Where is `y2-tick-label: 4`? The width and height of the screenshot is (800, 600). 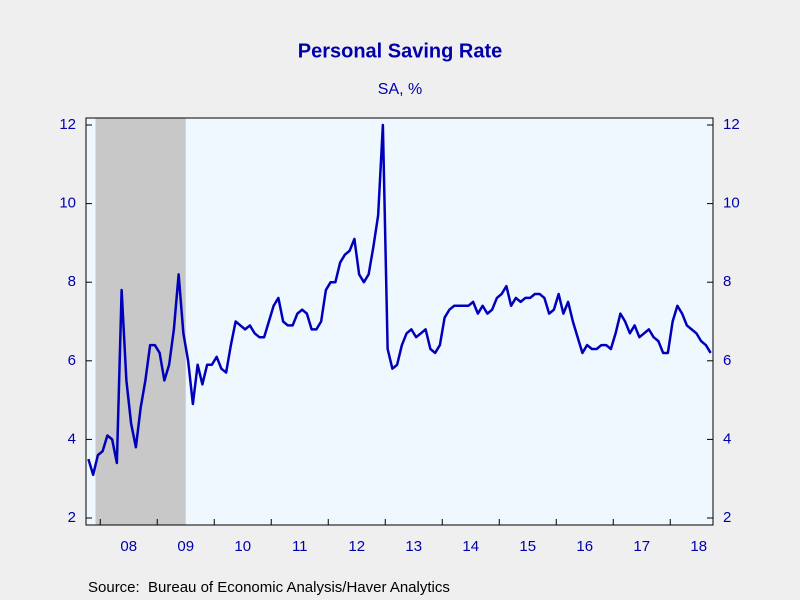
y2-tick-label: 4 is located at coordinates (727, 438).